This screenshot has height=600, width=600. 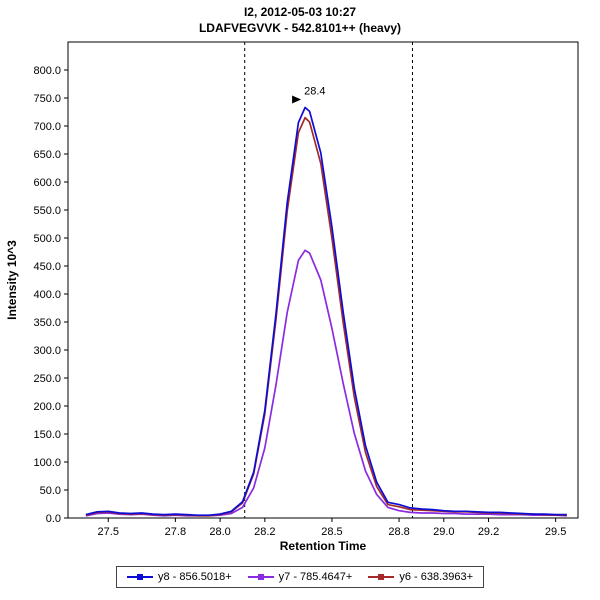 I want to click on x-tick-label: 28.5, so click(x=331, y=532).